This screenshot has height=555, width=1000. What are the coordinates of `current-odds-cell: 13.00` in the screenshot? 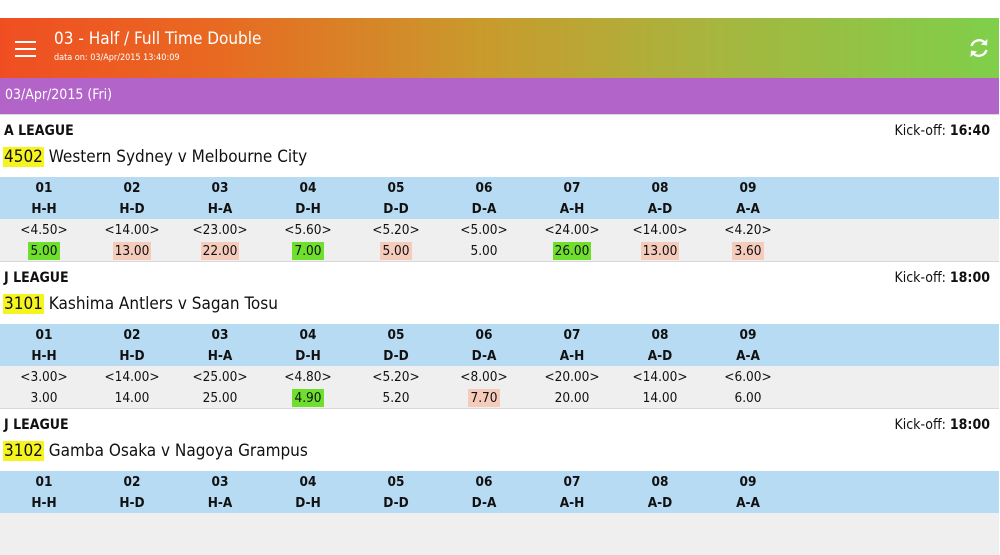 It's located at (660, 250).